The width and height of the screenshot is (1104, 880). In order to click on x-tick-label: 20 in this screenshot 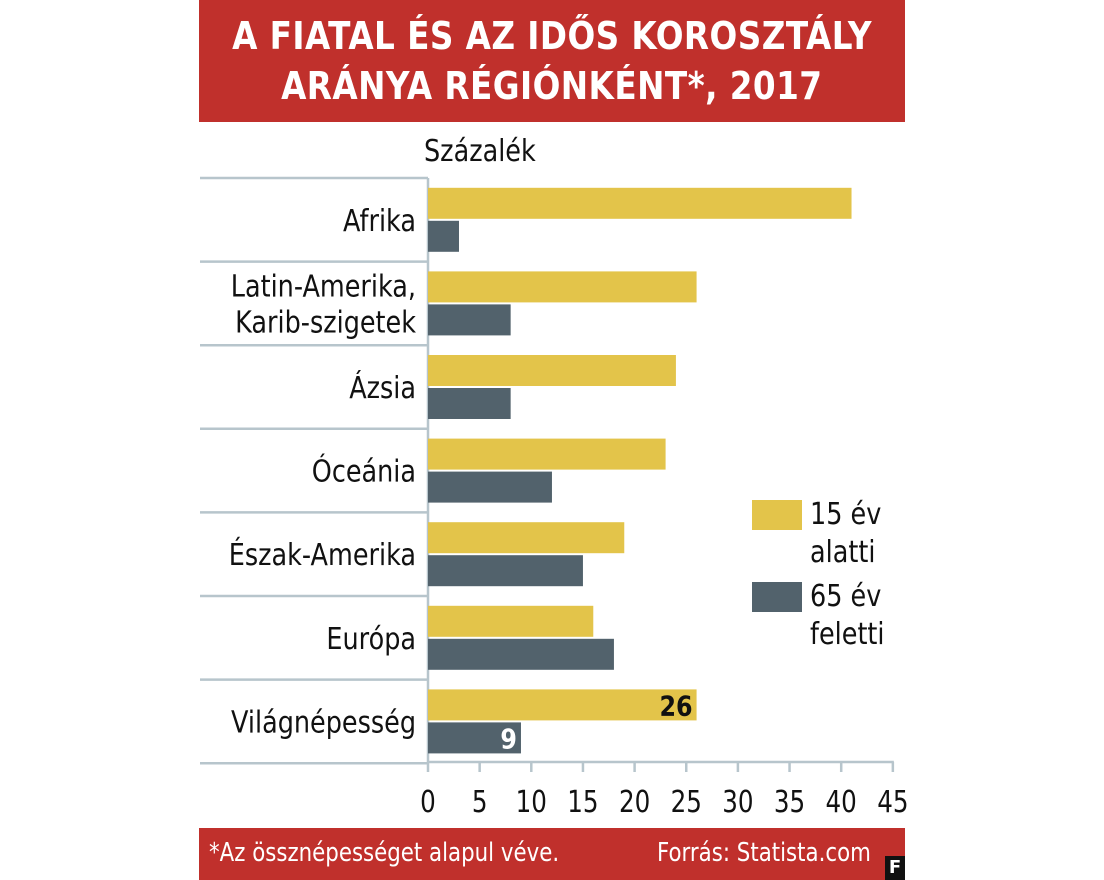, I will do `click(634, 803)`.